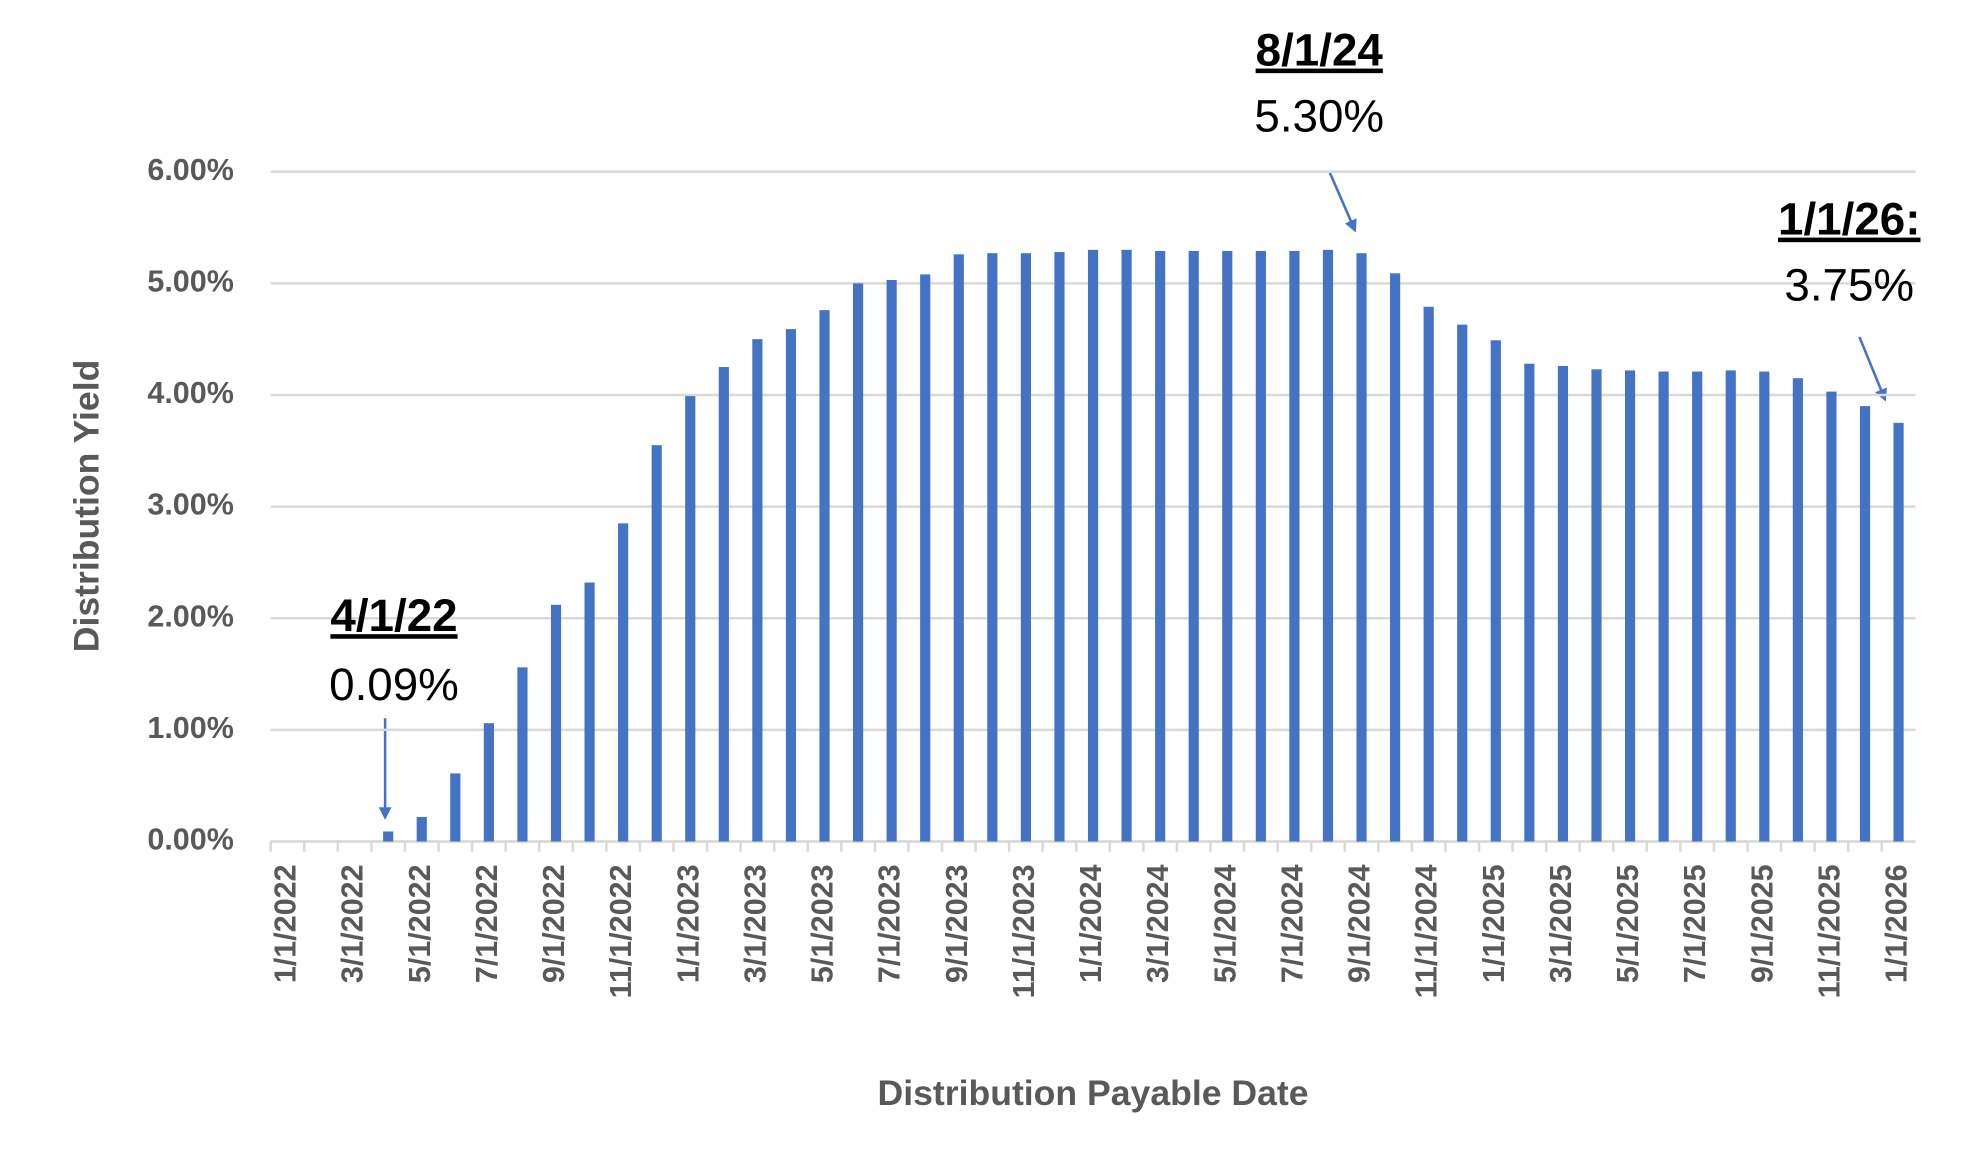  What do you see at coordinates (190, 393) in the screenshot?
I see `y-tick-label: 4.00%` at bounding box center [190, 393].